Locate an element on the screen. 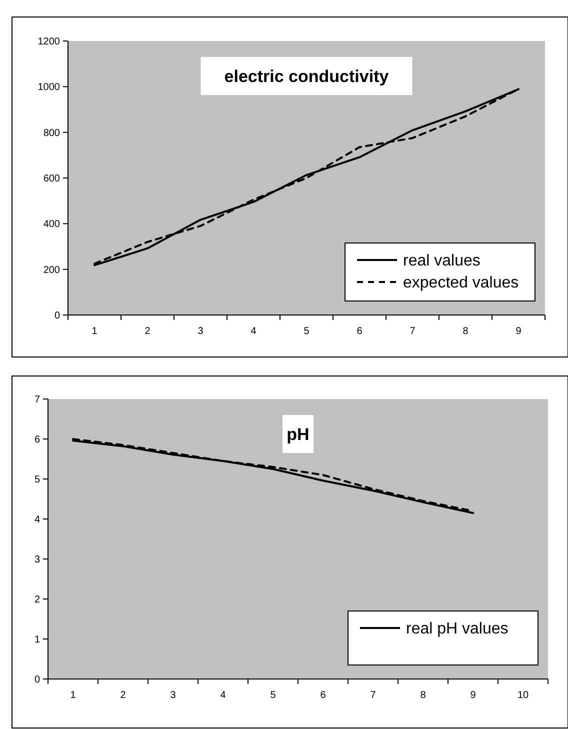  x-tick-label: 10 is located at coordinates (523, 695).